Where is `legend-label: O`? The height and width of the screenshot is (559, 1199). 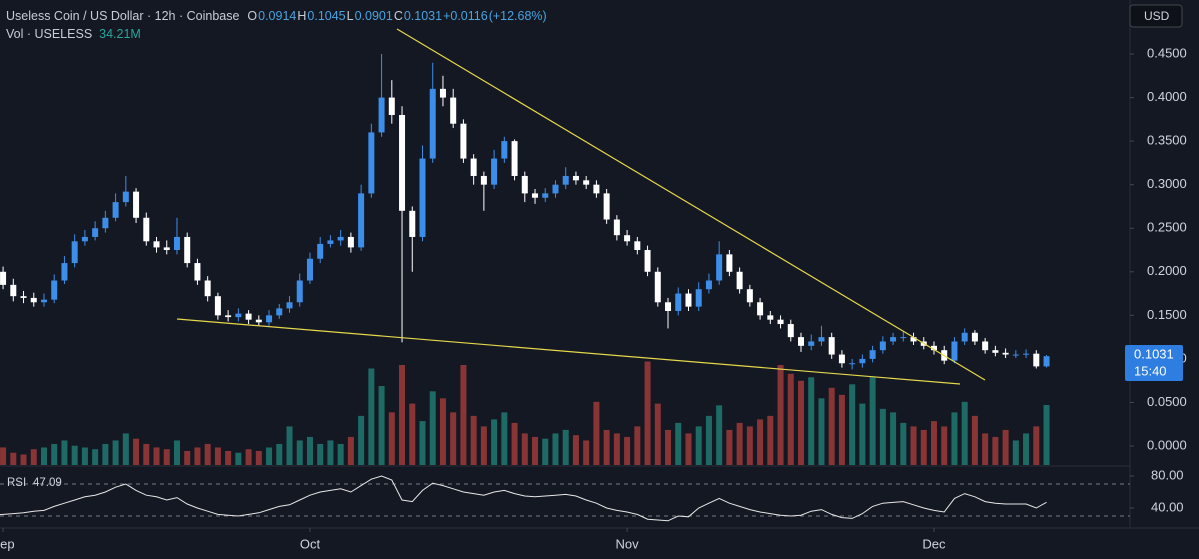
legend-label: O is located at coordinates (252, 16).